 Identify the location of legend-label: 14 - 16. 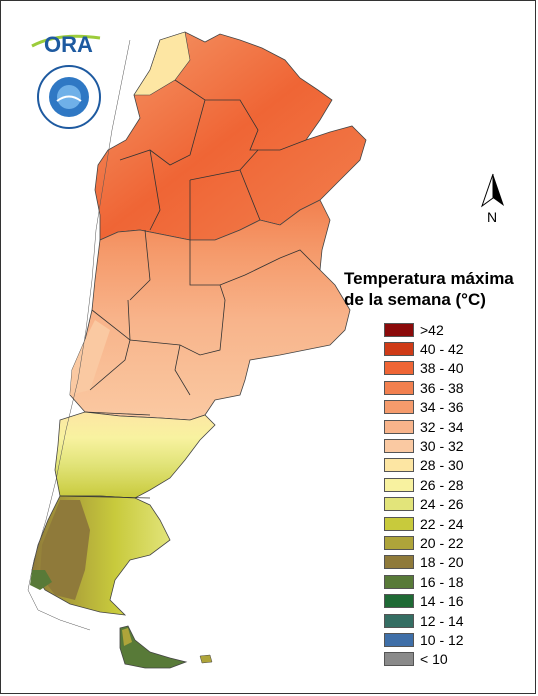
(442, 601).